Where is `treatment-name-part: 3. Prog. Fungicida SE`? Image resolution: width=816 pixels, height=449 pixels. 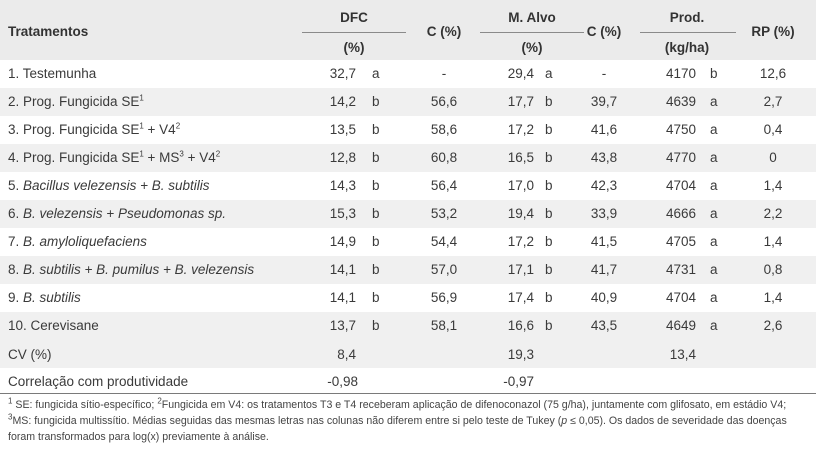
treatment-name-part: 3. Prog. Fungicida SE is located at coordinates (74, 129).